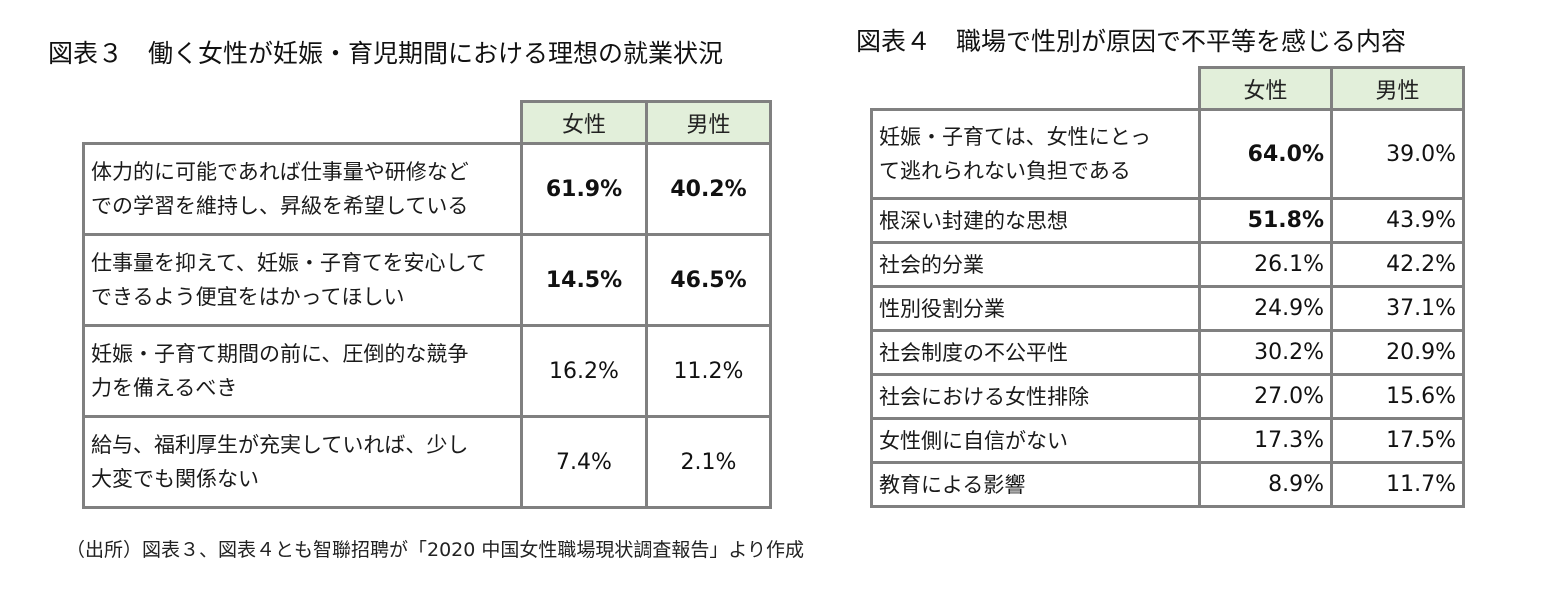 Image resolution: width=1554 pixels, height=589 pixels. What do you see at coordinates (1397, 352) in the screenshot?
I see `male-value: 20.9%` at bounding box center [1397, 352].